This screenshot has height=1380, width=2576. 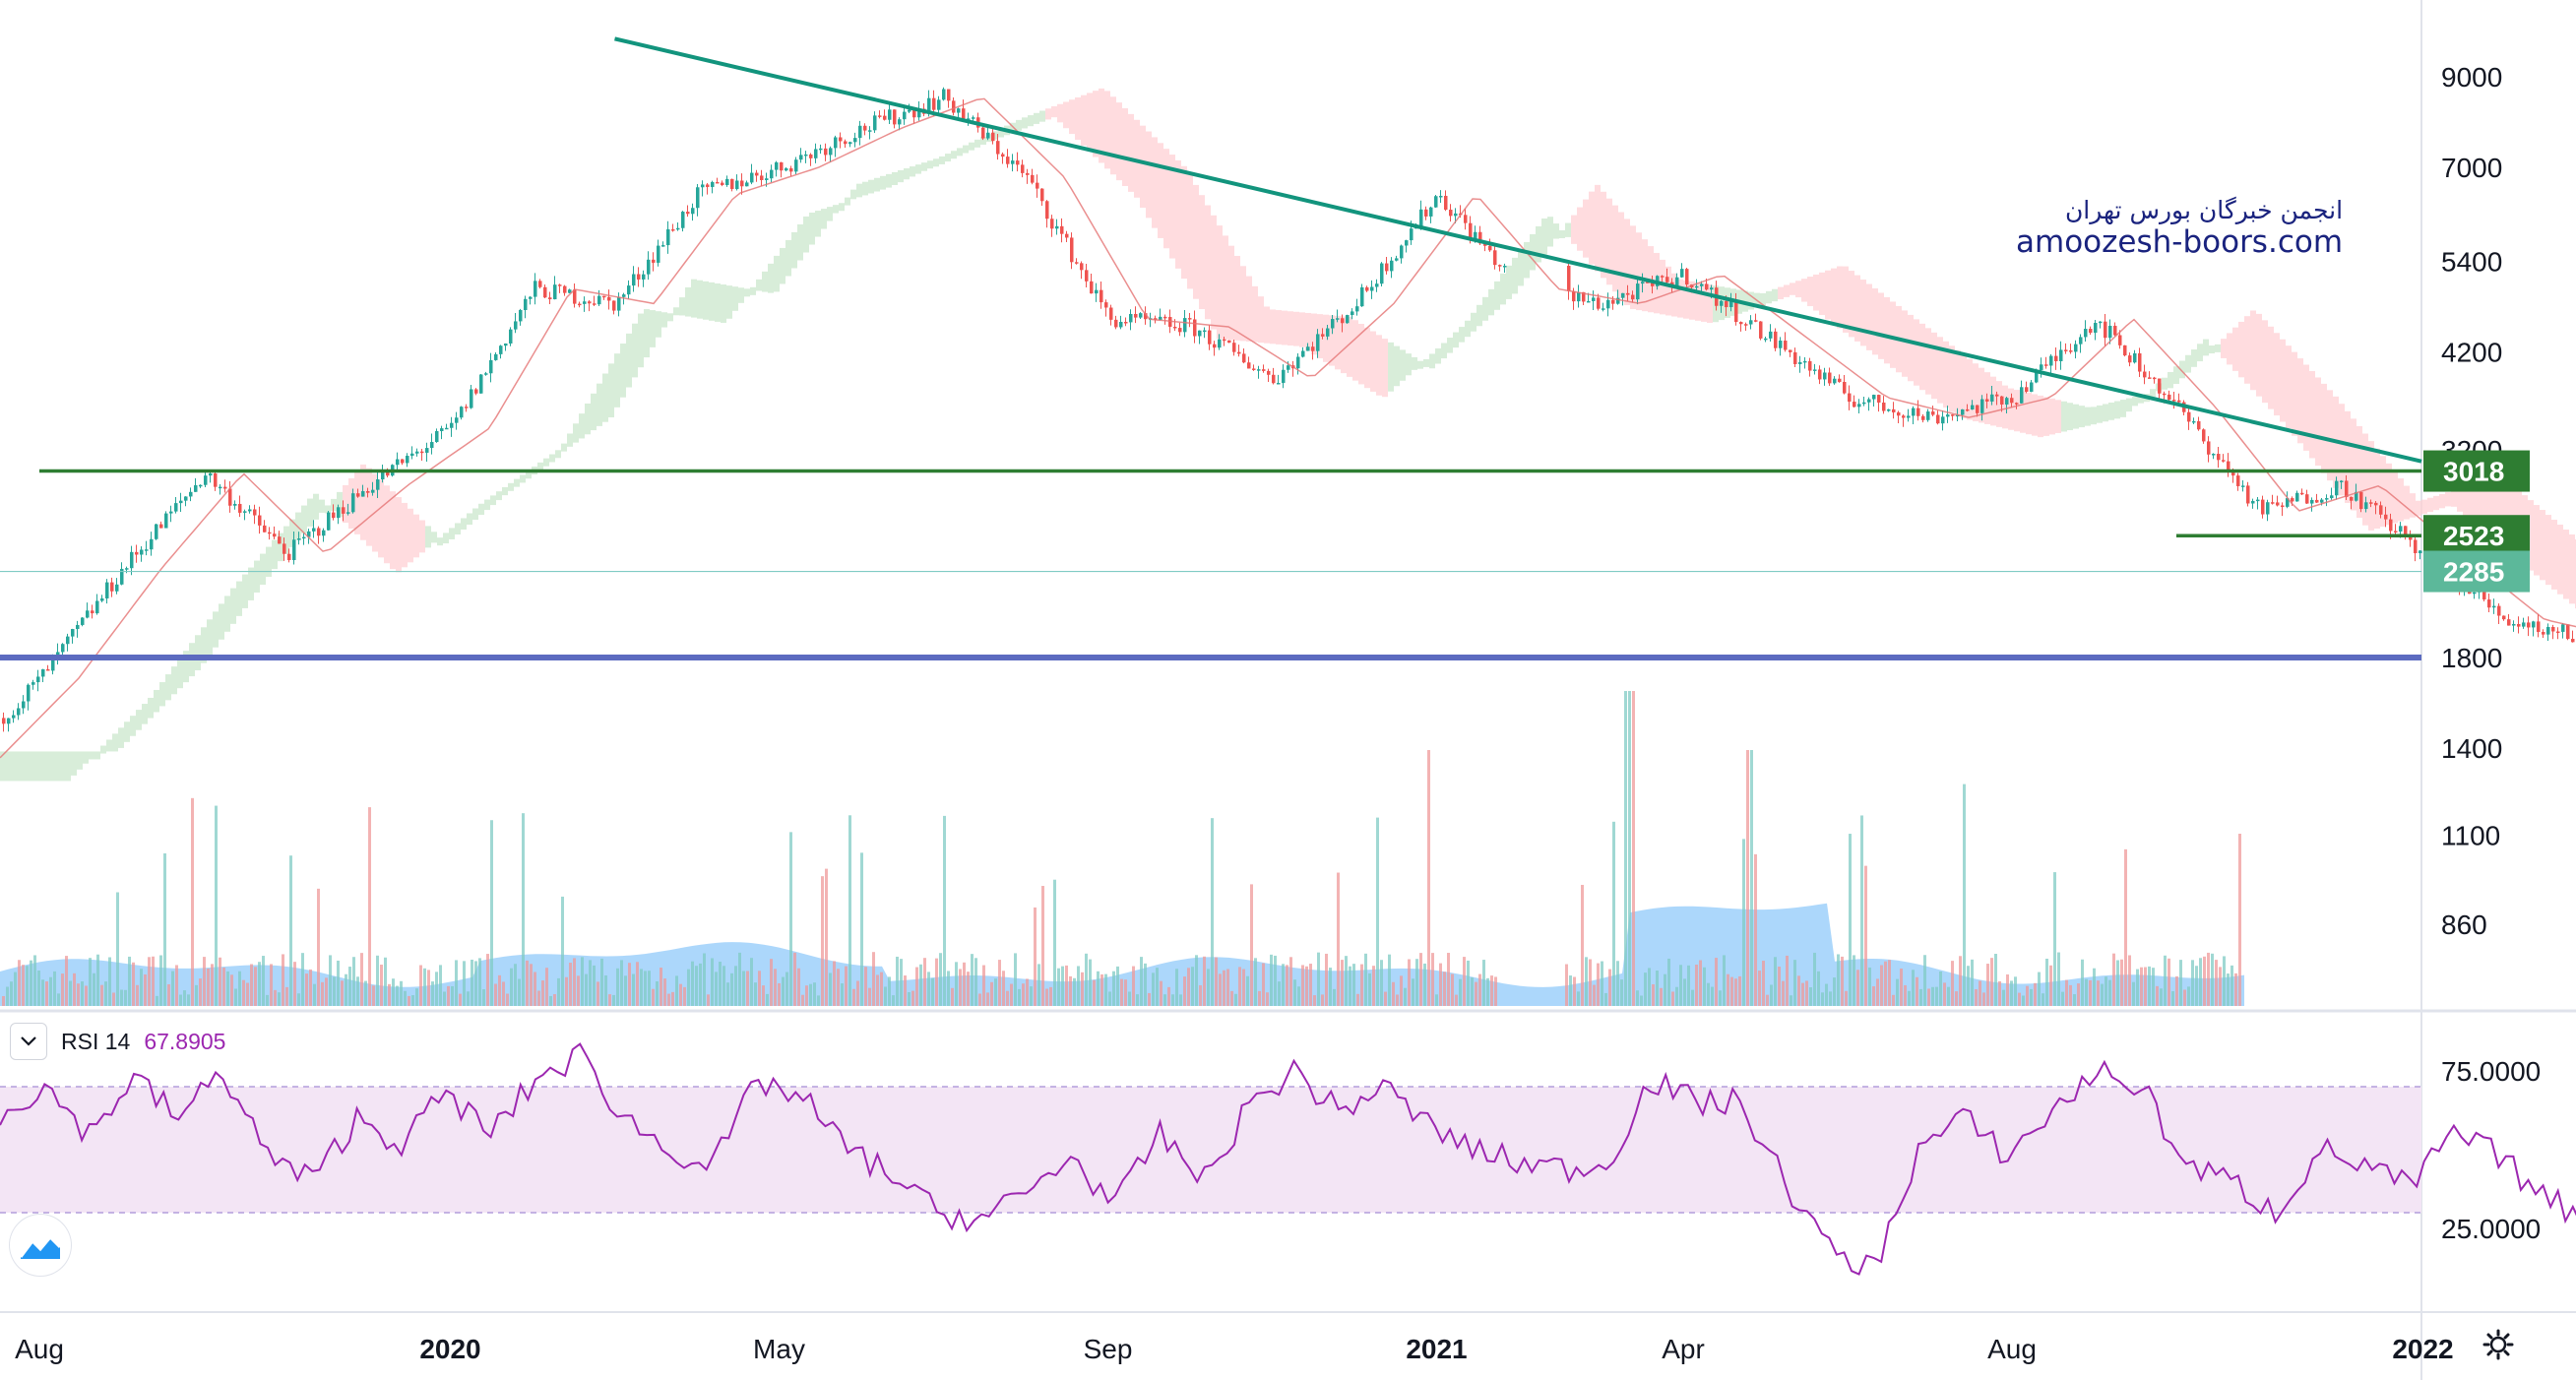 I want to click on gear-icon, so click(x=2499, y=1344).